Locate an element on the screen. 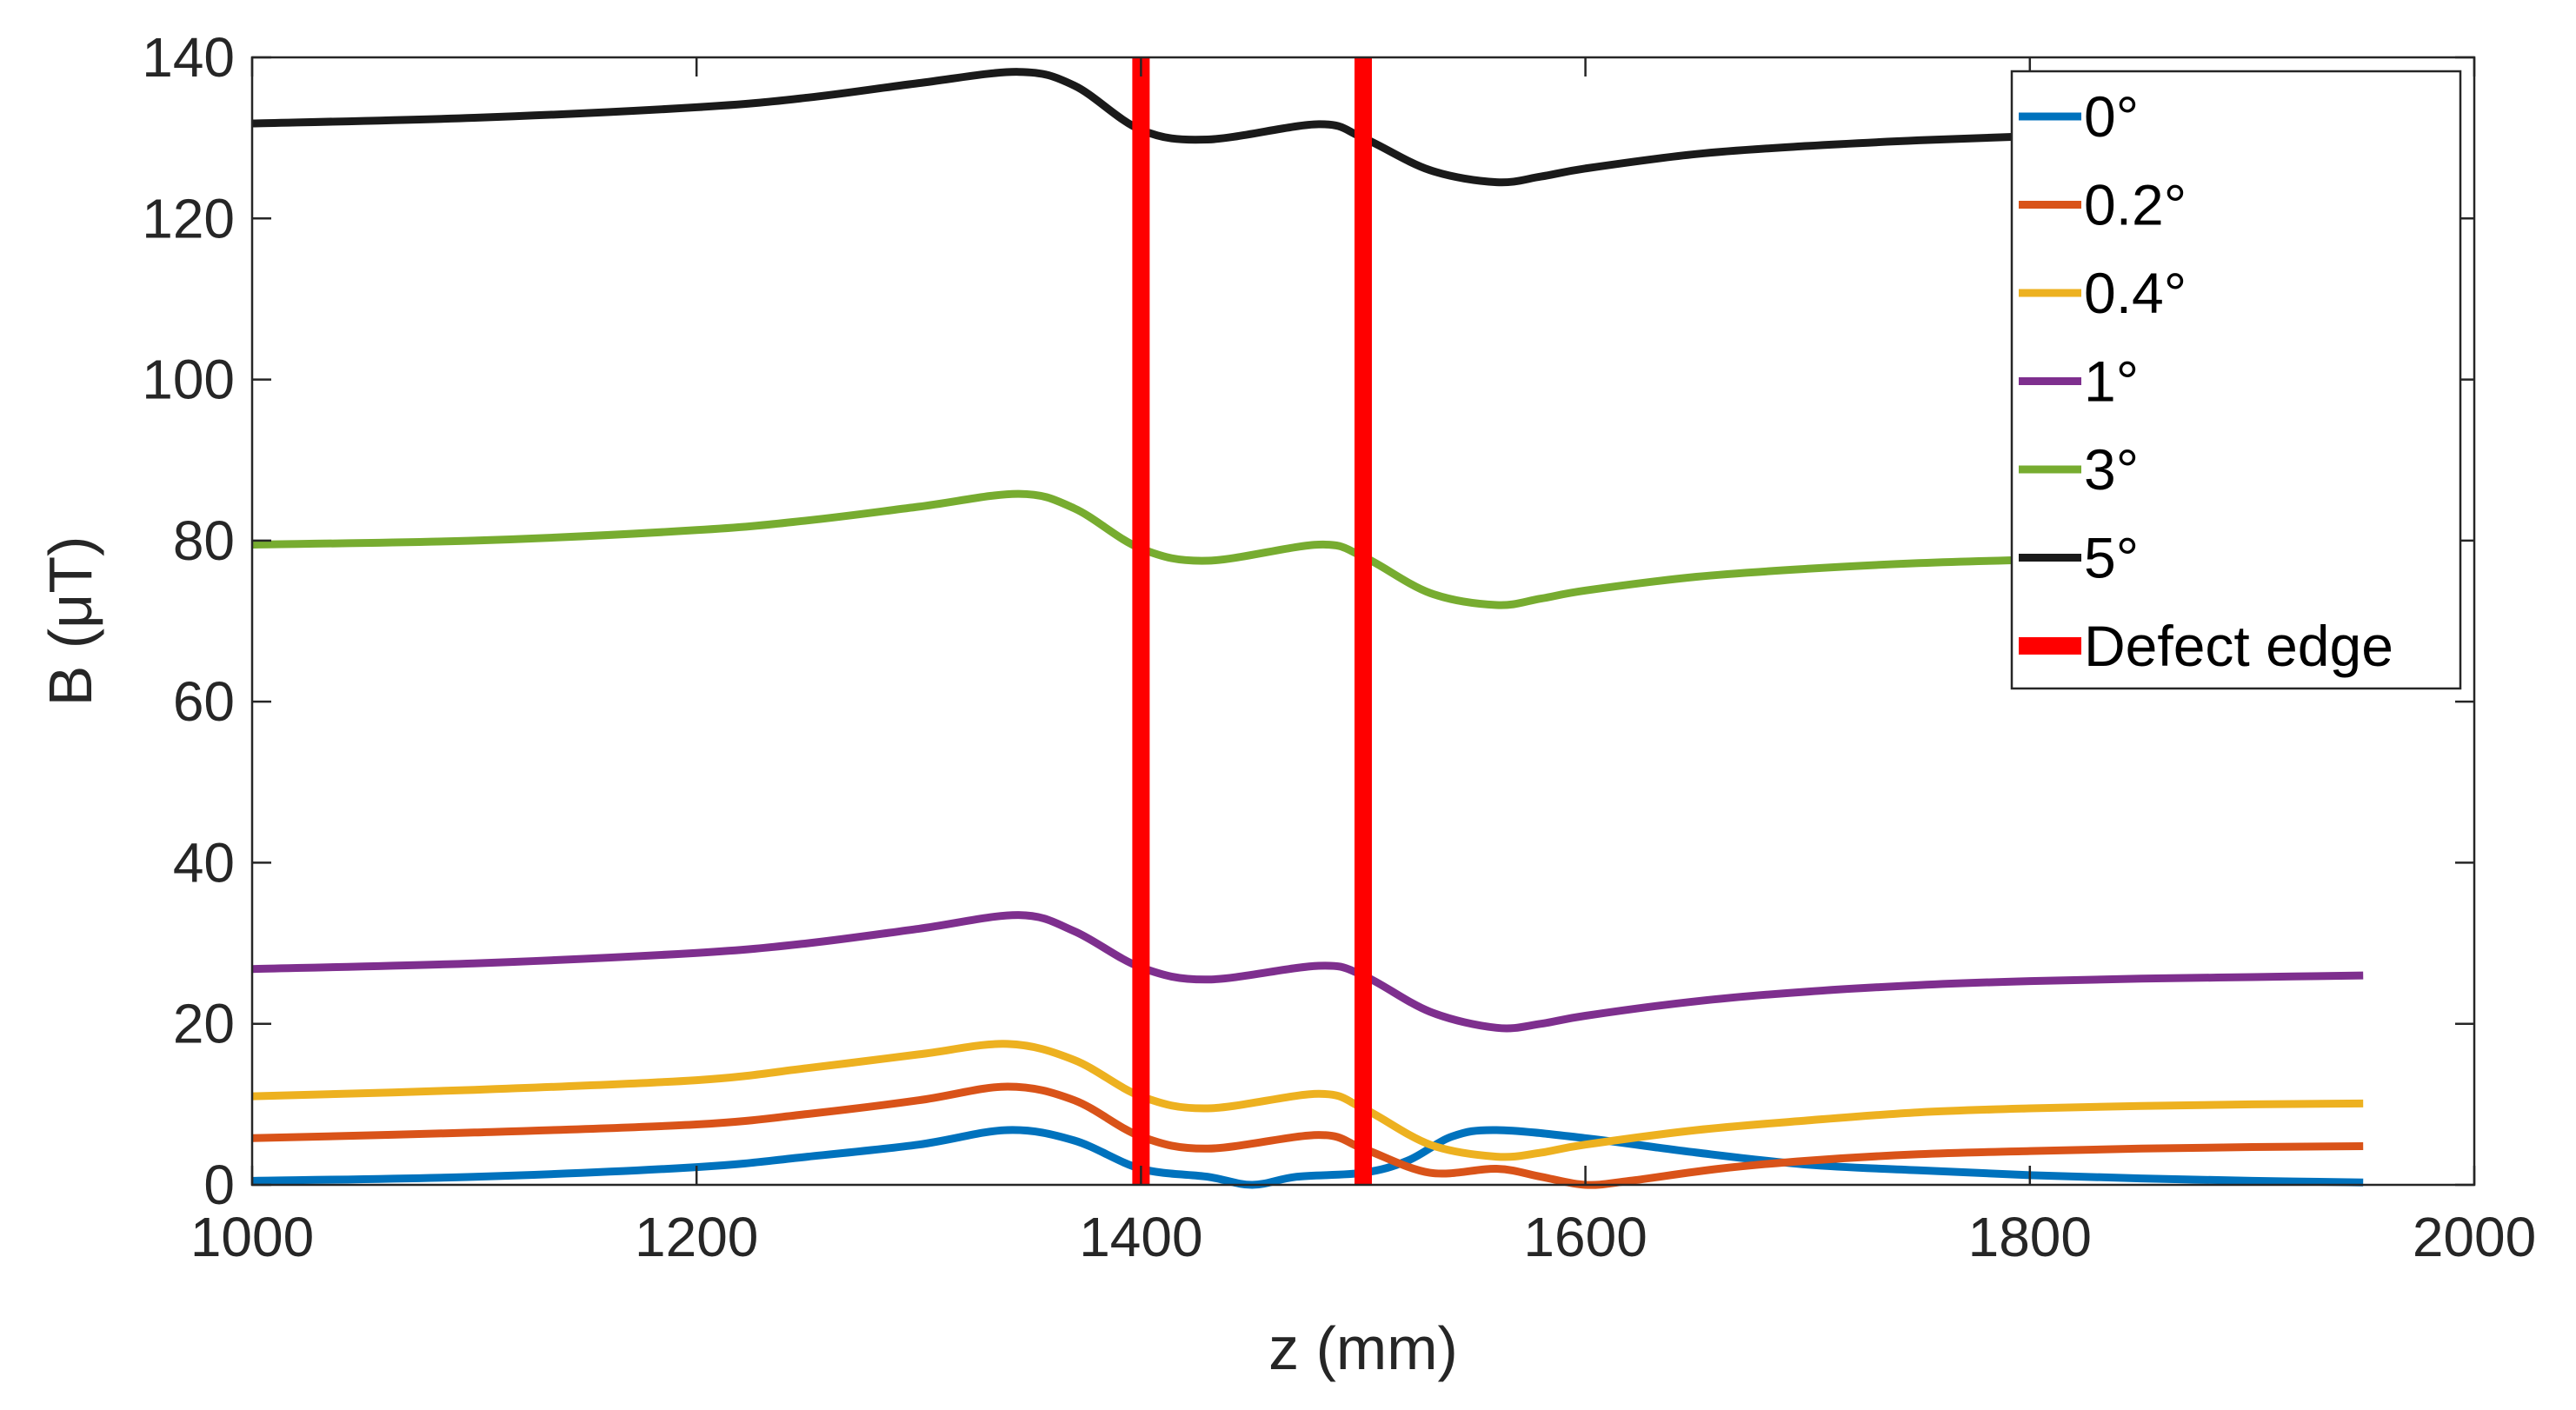 This screenshot has width=2576, height=1410. y-tick-label-6: 120 is located at coordinates (188, 218).